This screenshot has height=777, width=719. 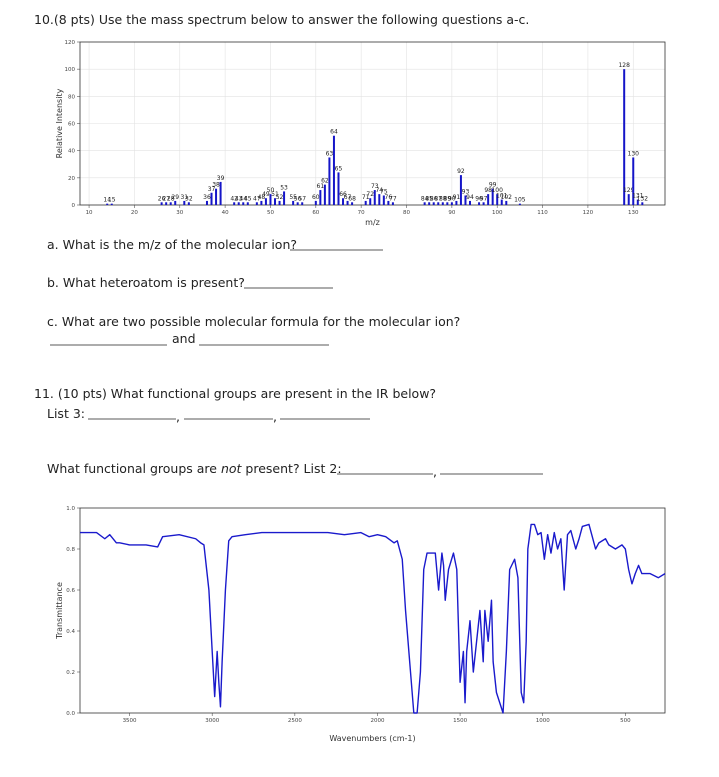 I want to click on text-part: What functional groups are, so click(x=134, y=468).